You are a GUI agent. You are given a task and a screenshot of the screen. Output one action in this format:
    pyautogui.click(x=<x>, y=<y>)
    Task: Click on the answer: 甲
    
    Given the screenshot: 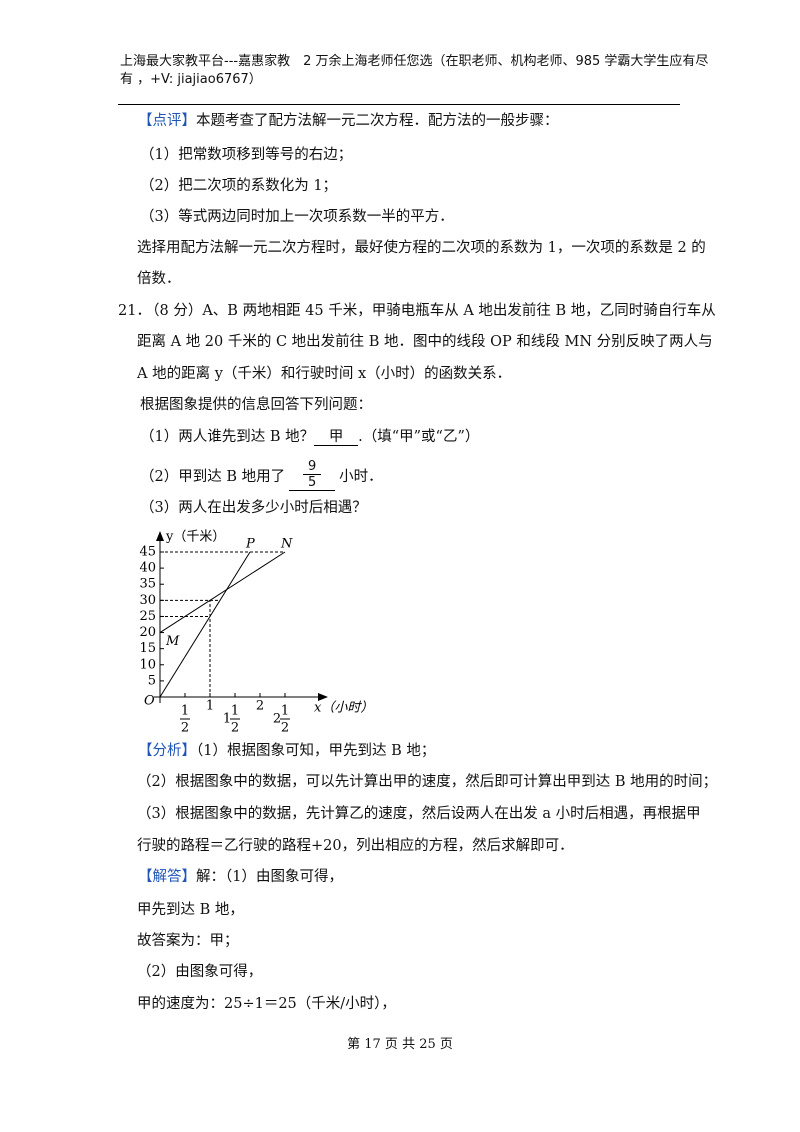 What is the action you would take?
    pyautogui.click(x=336, y=437)
    